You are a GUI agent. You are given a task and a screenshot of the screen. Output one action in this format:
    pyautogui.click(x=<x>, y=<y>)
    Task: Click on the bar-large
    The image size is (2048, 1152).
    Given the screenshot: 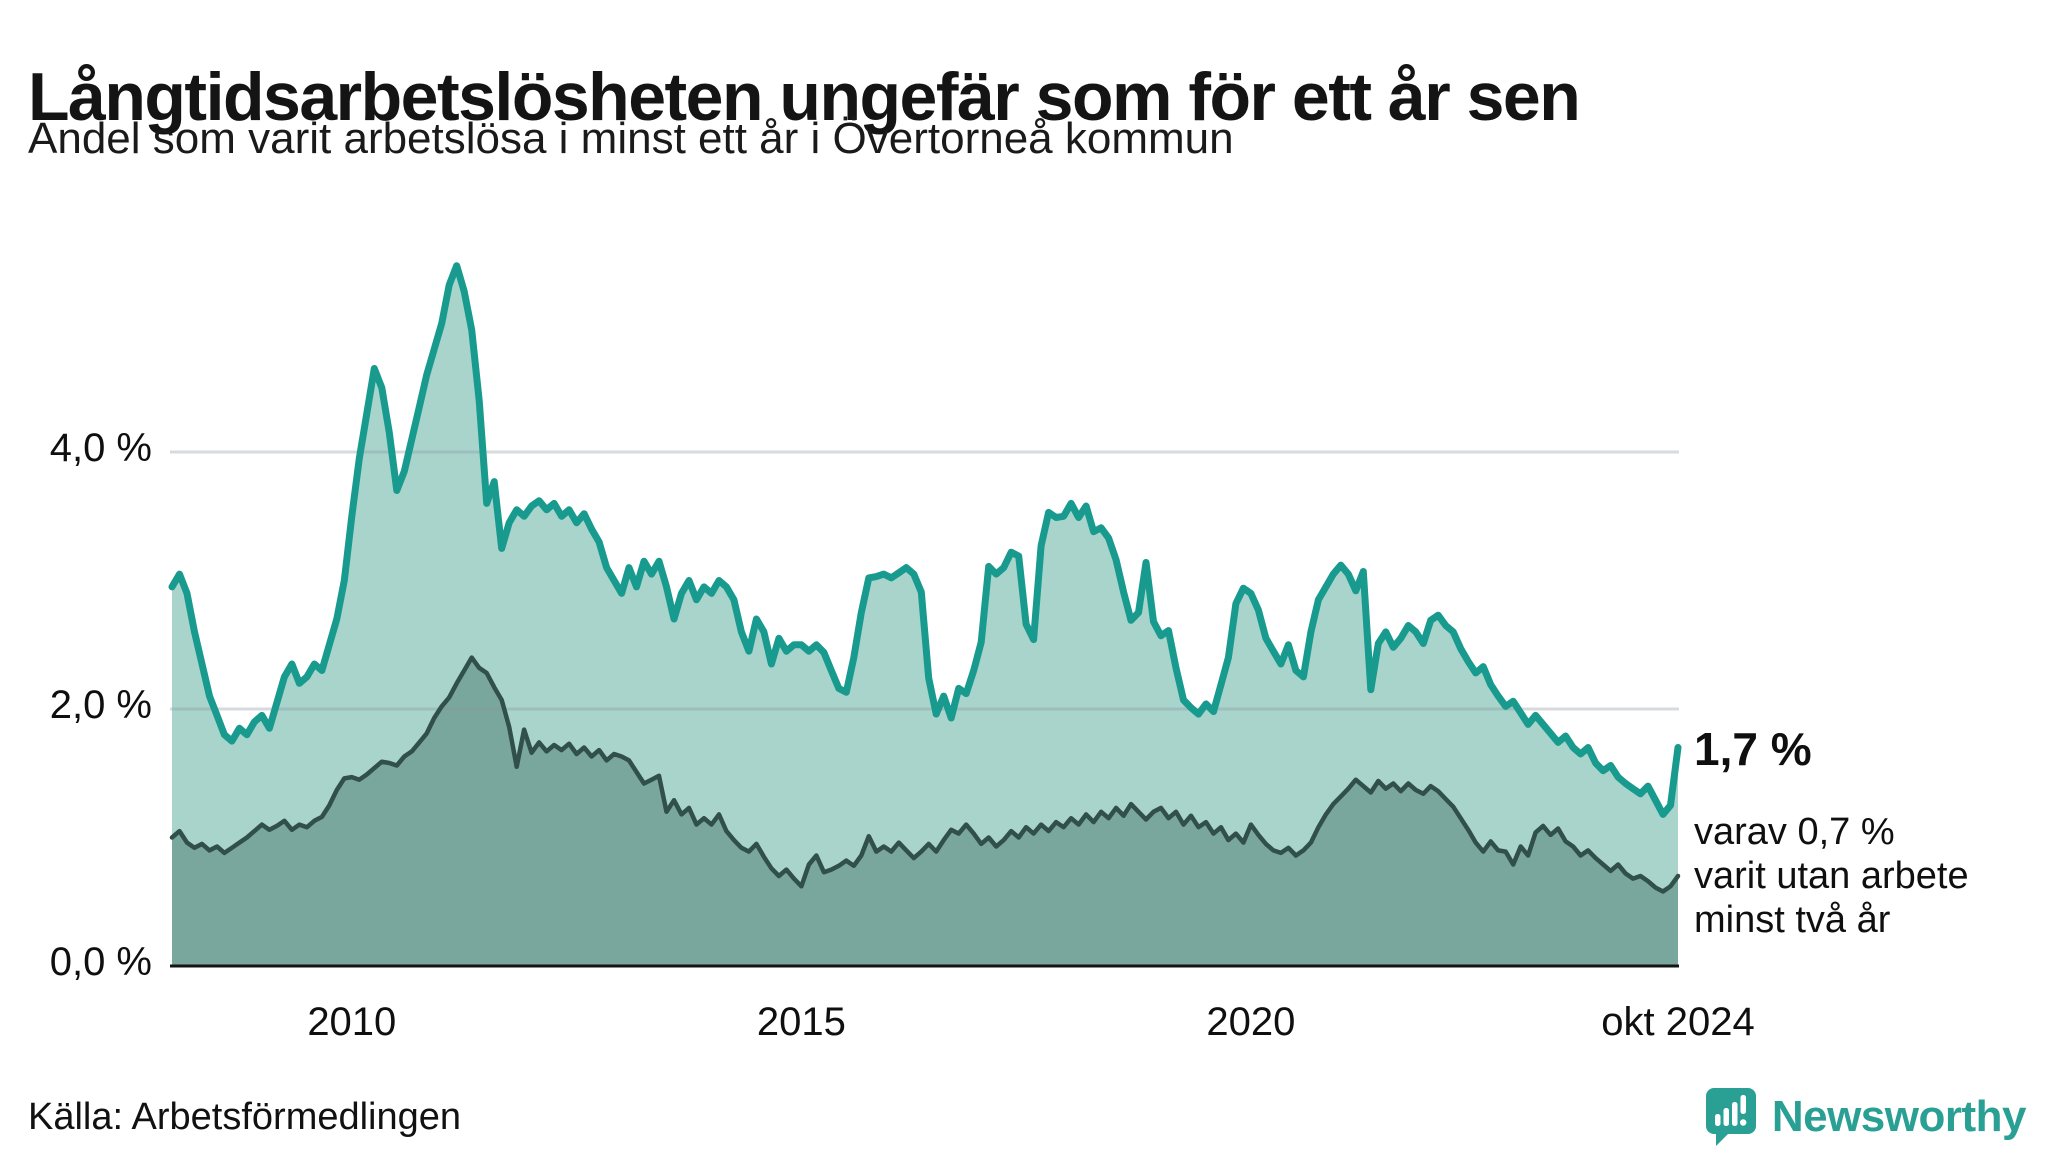 What is the action you would take?
    pyautogui.click(x=1734, y=1114)
    